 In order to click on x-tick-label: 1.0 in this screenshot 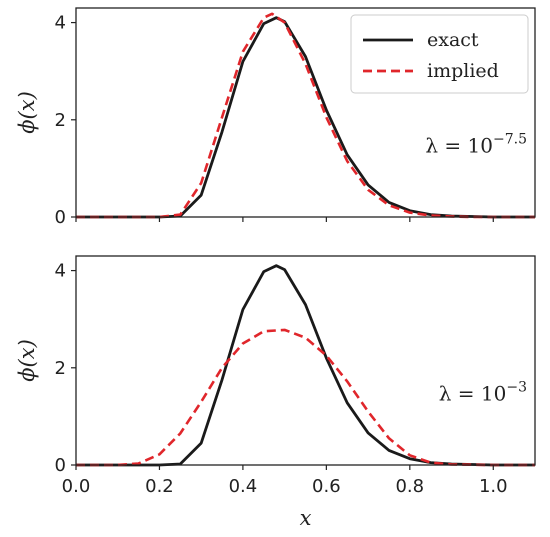, I will do `click(493, 486)`.